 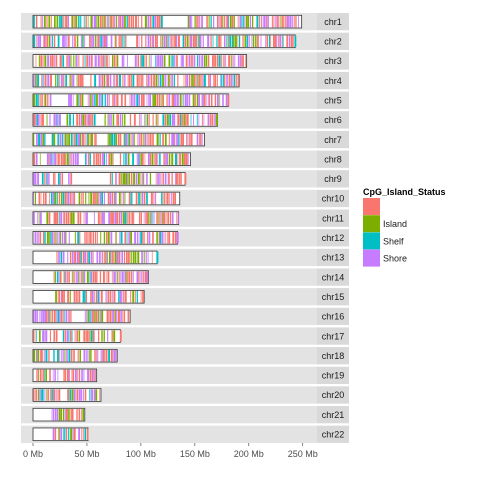 I want to click on legend-key, so click(x=371, y=206).